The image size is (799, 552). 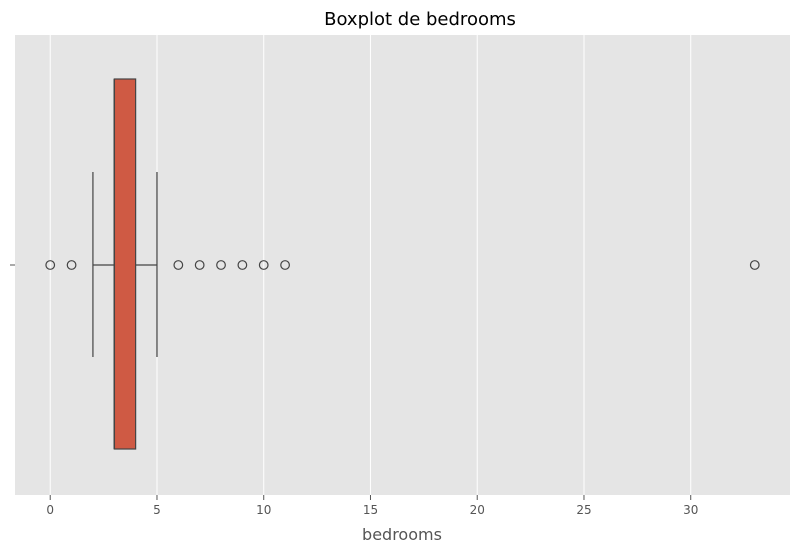 I want to click on chart-title: Boxplot de bedrooms, so click(x=420, y=19).